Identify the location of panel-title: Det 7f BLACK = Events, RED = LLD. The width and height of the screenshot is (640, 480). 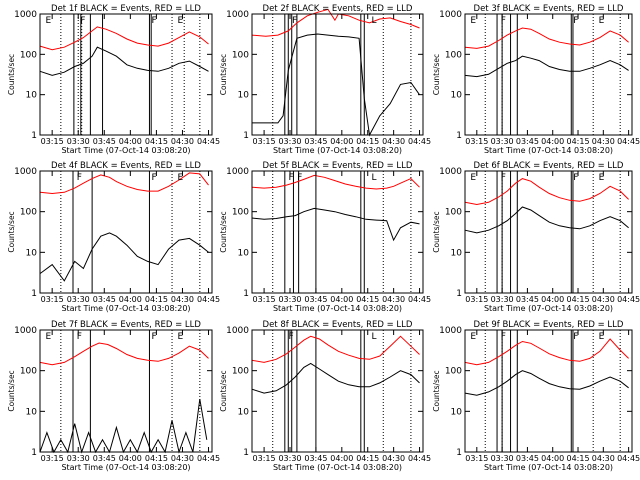
(126, 325).